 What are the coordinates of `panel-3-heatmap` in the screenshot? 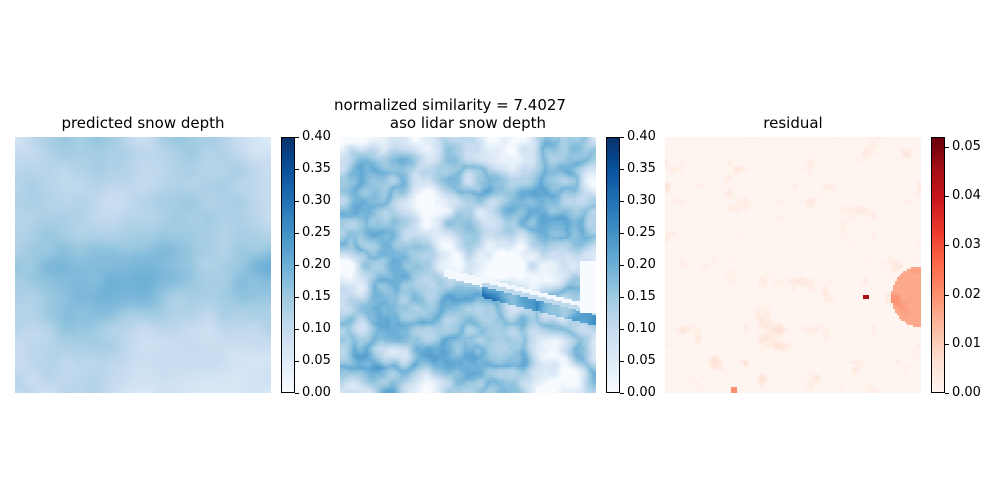 It's located at (793, 265).